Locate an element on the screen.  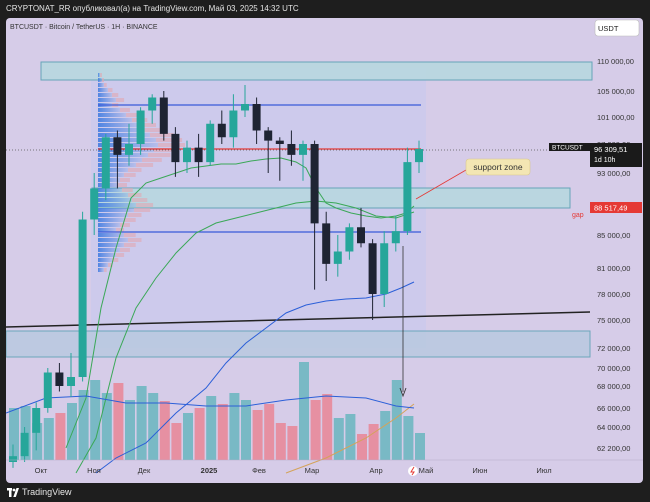
volume-profile is located at coordinates (141, 172).